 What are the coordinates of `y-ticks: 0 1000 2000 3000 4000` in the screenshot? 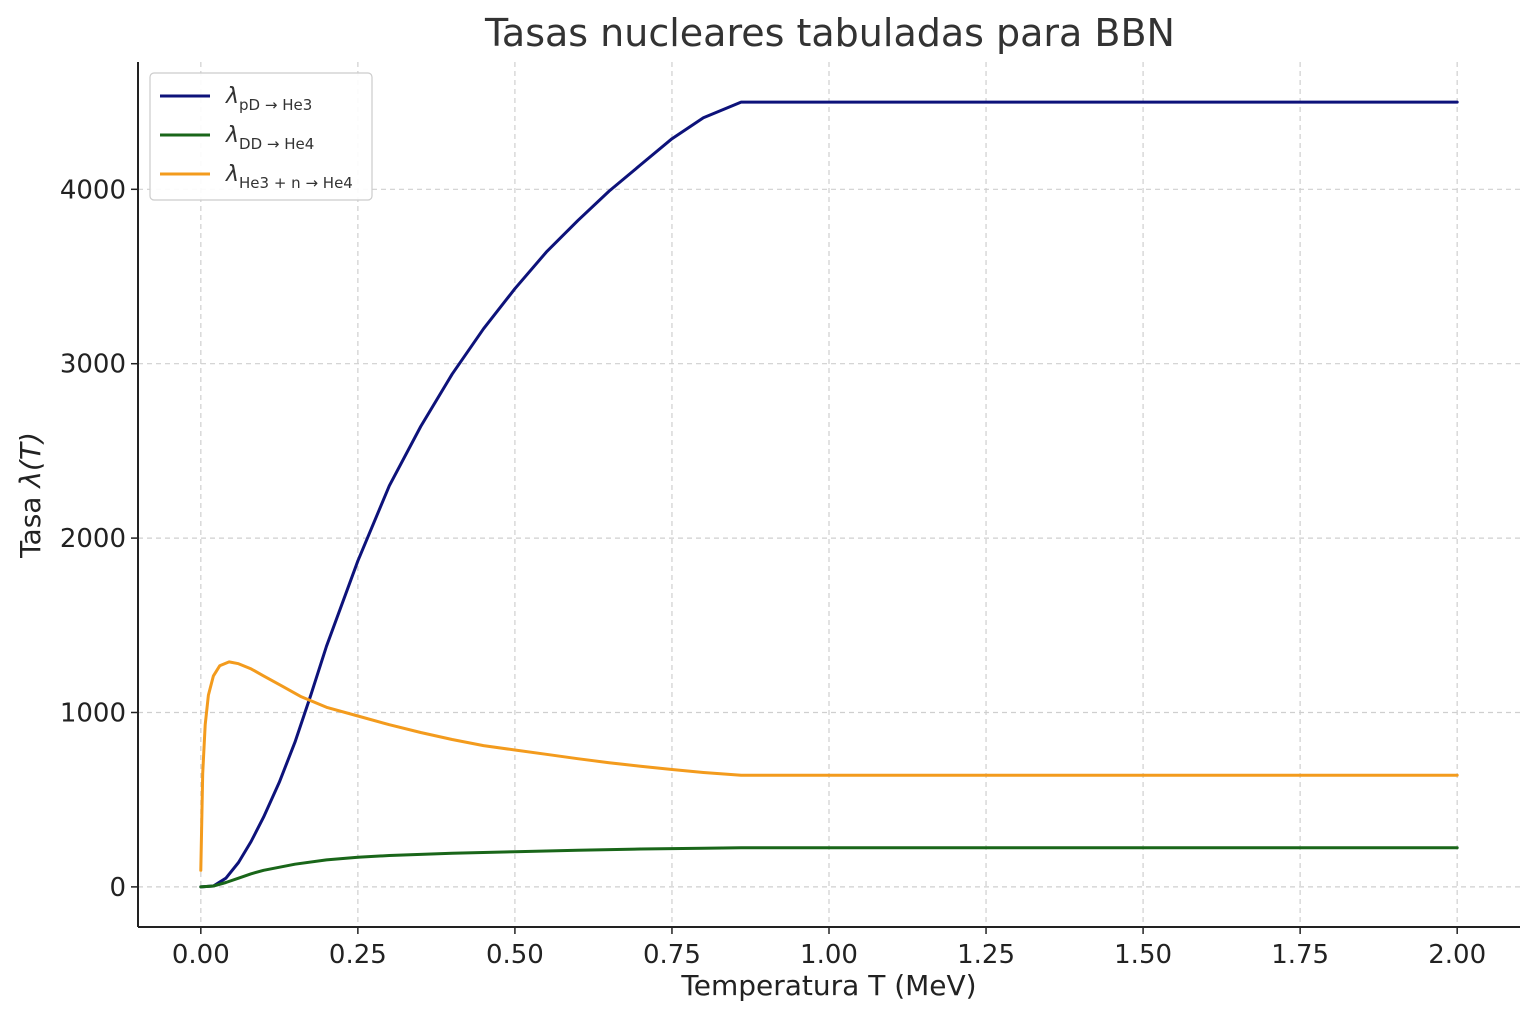 It's located at (99, 539).